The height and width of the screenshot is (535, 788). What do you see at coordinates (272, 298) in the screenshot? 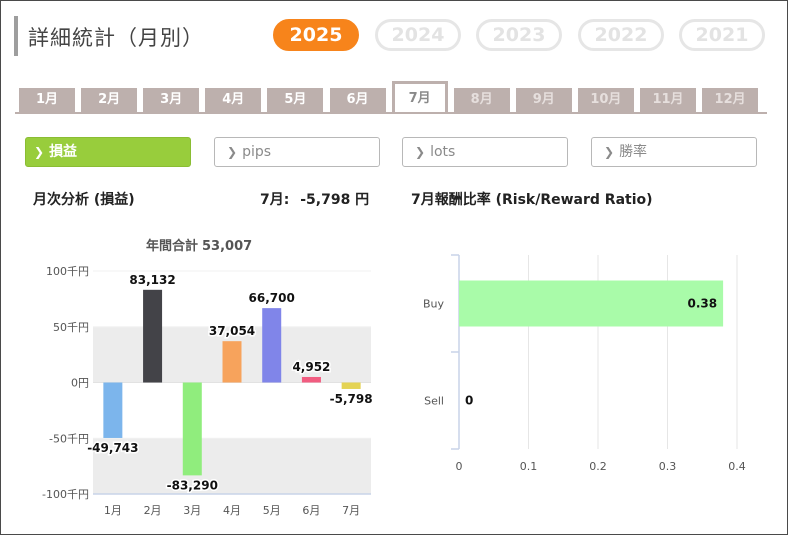
I see `data-label: 66,700` at bounding box center [272, 298].